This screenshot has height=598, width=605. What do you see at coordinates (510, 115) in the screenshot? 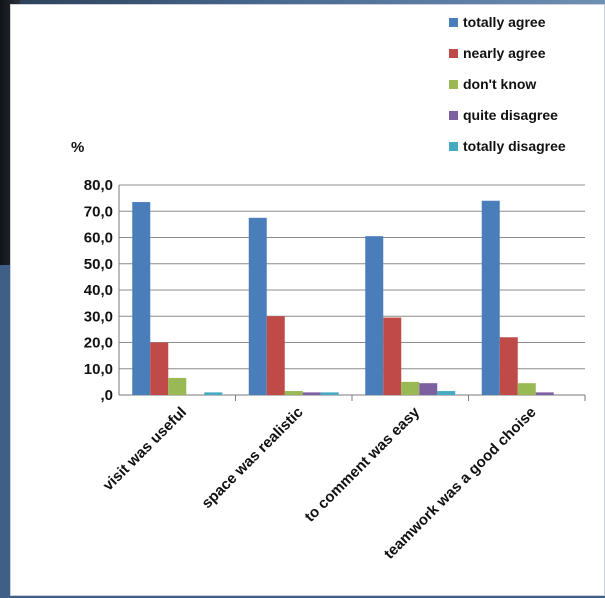
I see `legend-label: quite disagree` at bounding box center [510, 115].